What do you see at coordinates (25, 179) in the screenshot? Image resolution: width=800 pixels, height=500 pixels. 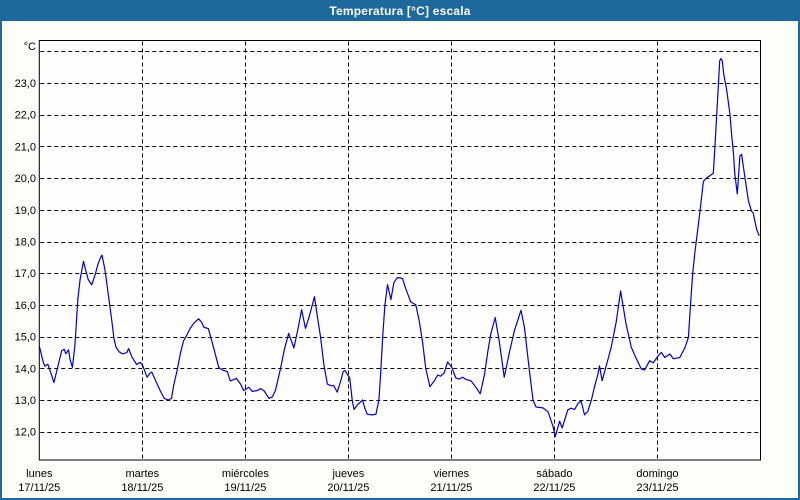 I see `y-tick-label: 20,0` at bounding box center [25, 179].